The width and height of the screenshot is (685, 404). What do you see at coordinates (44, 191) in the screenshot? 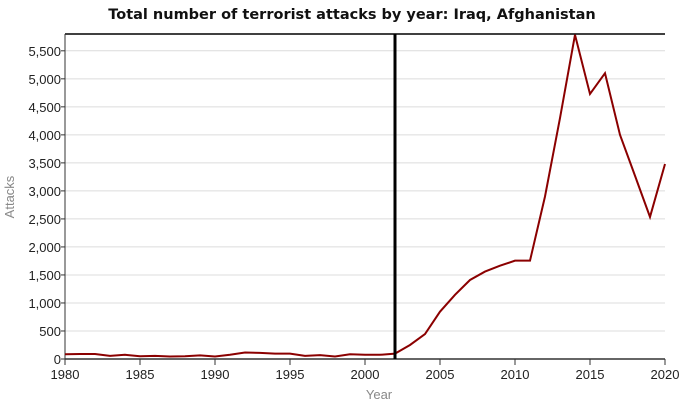
I see `y-tick-label: 3,000` at bounding box center [44, 191].